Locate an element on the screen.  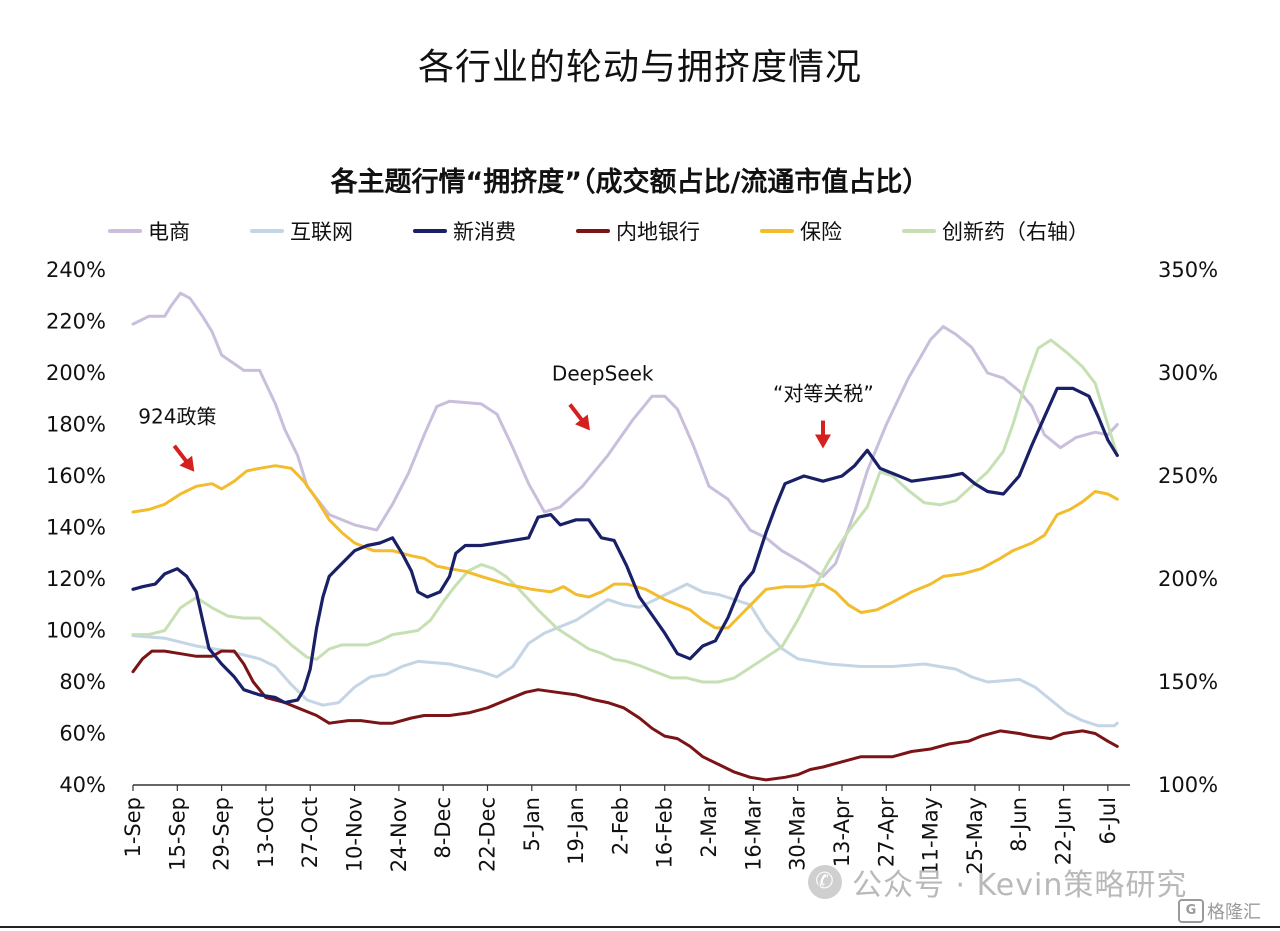
x-tick-label: 8-Dec is located at coordinates (443, 828).